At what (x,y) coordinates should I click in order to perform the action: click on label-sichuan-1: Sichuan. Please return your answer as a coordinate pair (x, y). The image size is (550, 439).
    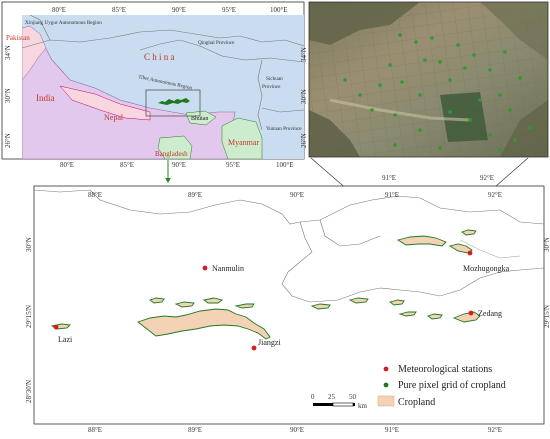
    Looking at the image, I should click on (274, 79).